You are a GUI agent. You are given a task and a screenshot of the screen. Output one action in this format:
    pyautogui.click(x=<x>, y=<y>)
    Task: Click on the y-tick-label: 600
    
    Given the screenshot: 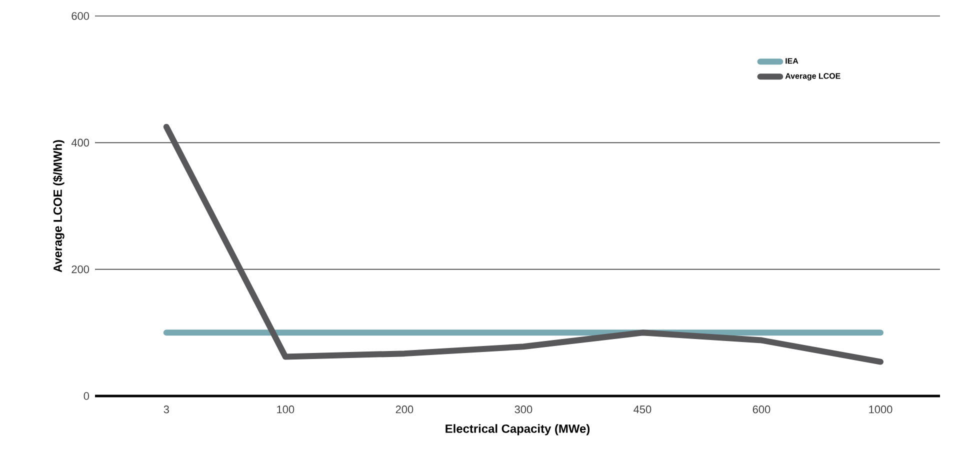 What is the action you would take?
    pyautogui.click(x=81, y=16)
    